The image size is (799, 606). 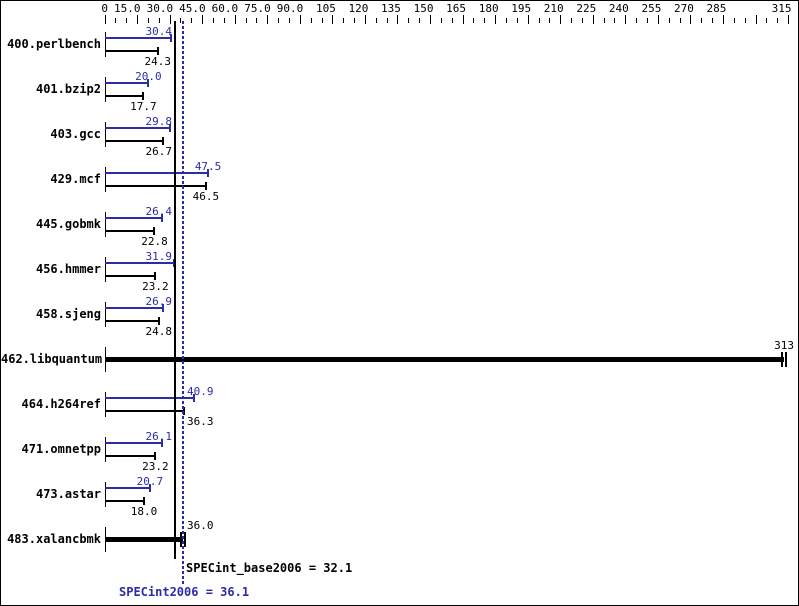 I want to click on base-value-label: 46.5, so click(x=206, y=196).